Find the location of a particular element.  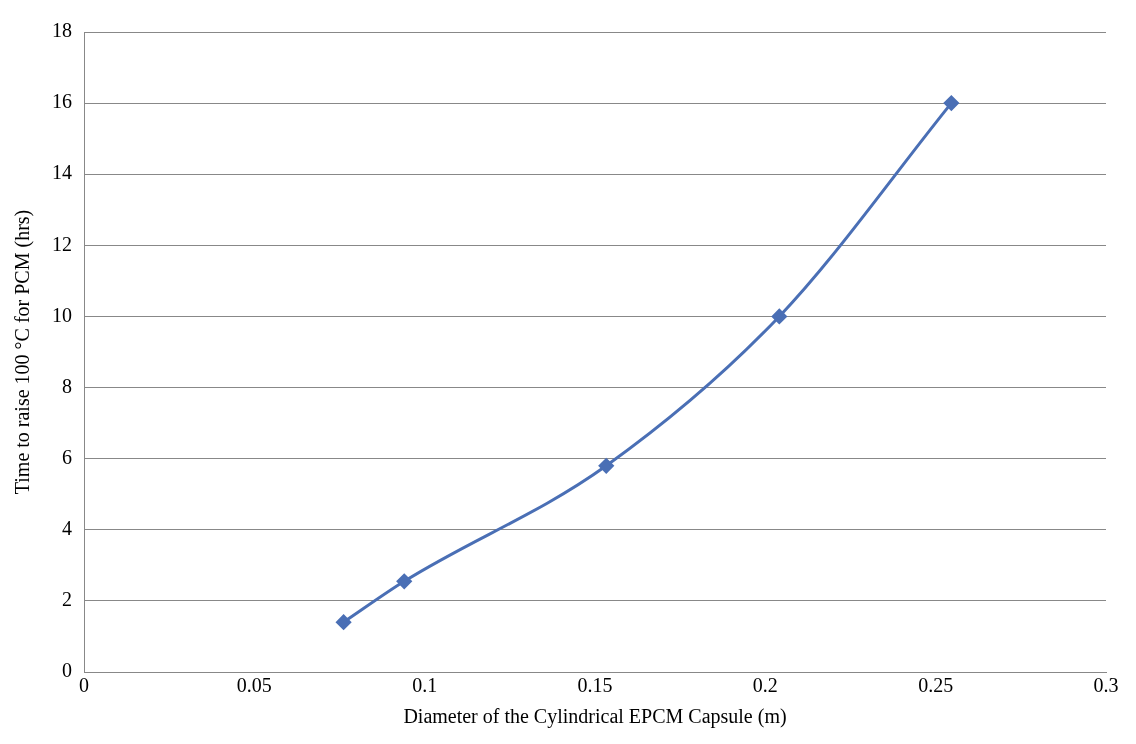

x-tick-label: 0.15 is located at coordinates (595, 685).